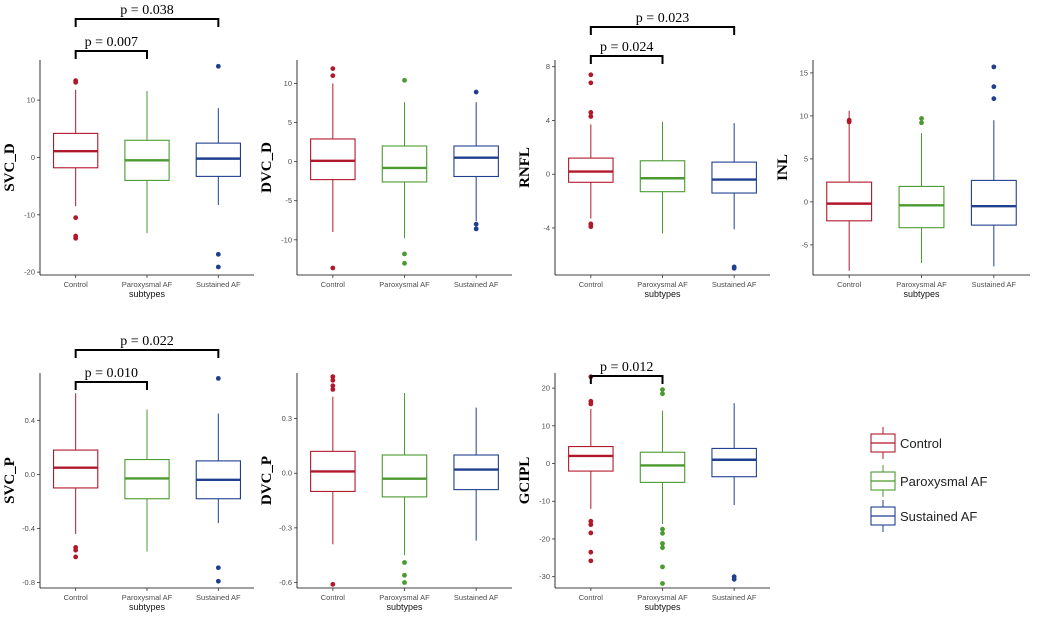  What do you see at coordinates (806, 158) in the screenshot?
I see `y-tick-label: 5` at bounding box center [806, 158].